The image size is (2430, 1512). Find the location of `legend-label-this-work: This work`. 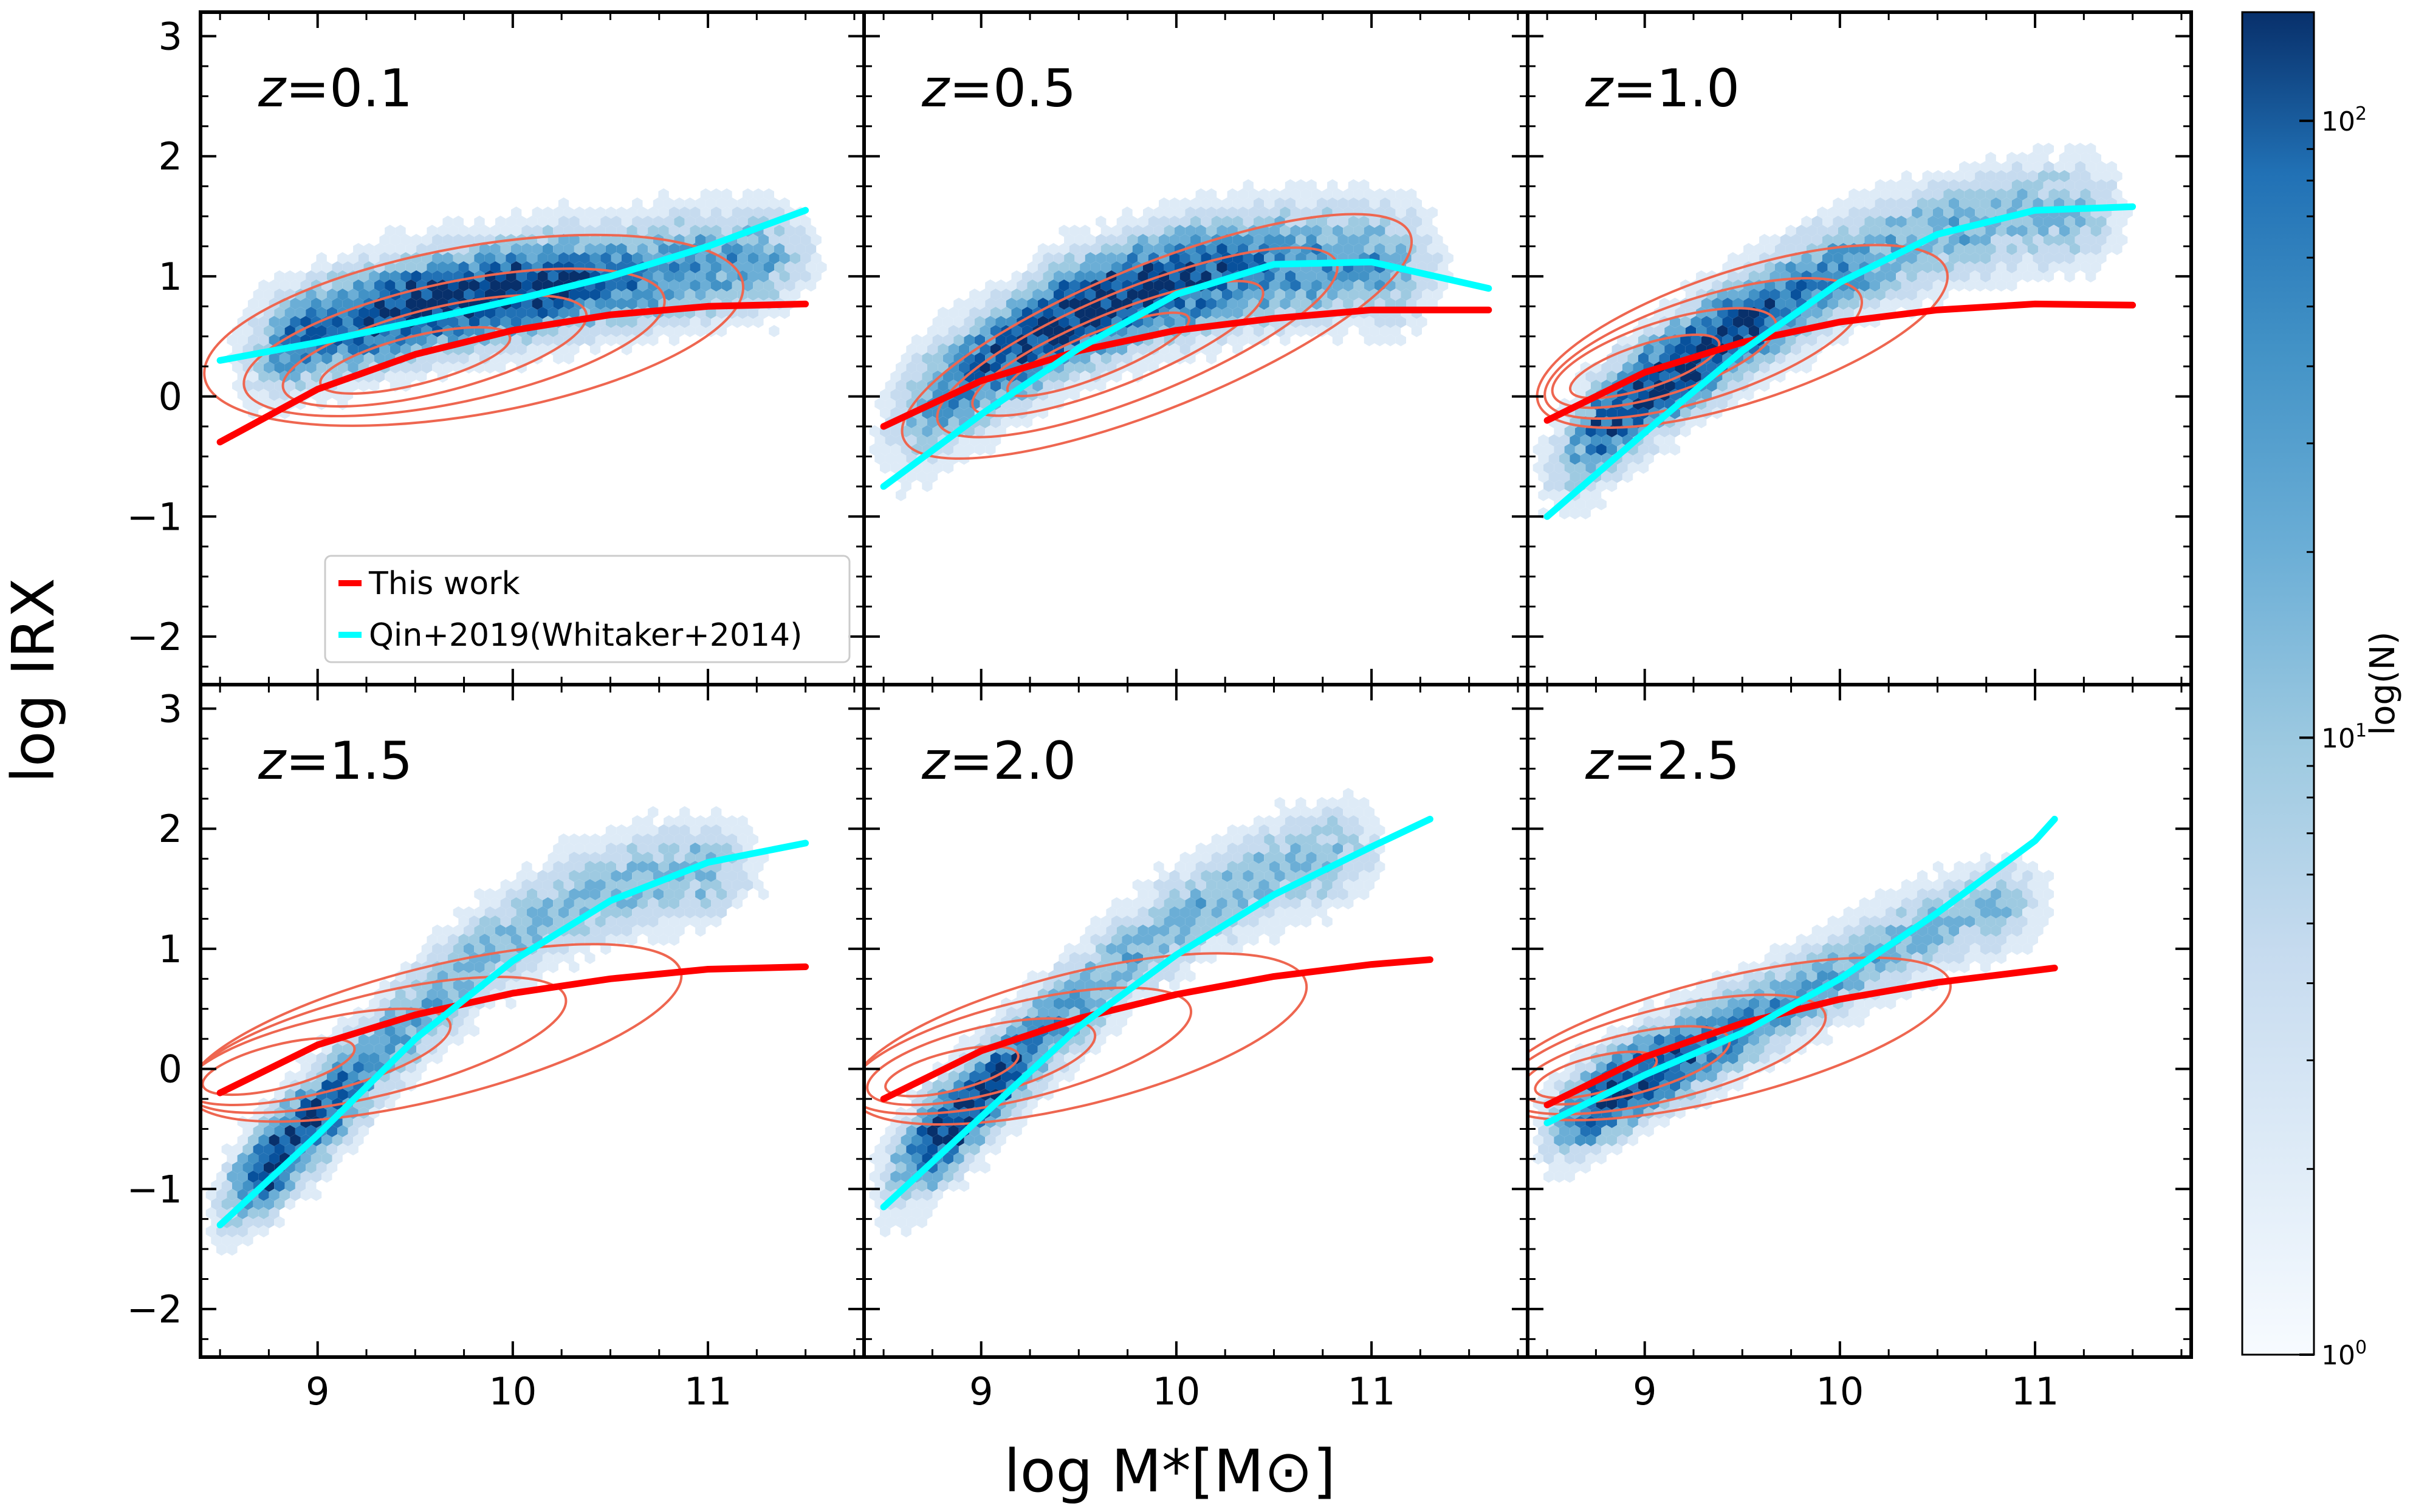

legend-label-this-work: This work is located at coordinates (444, 584).